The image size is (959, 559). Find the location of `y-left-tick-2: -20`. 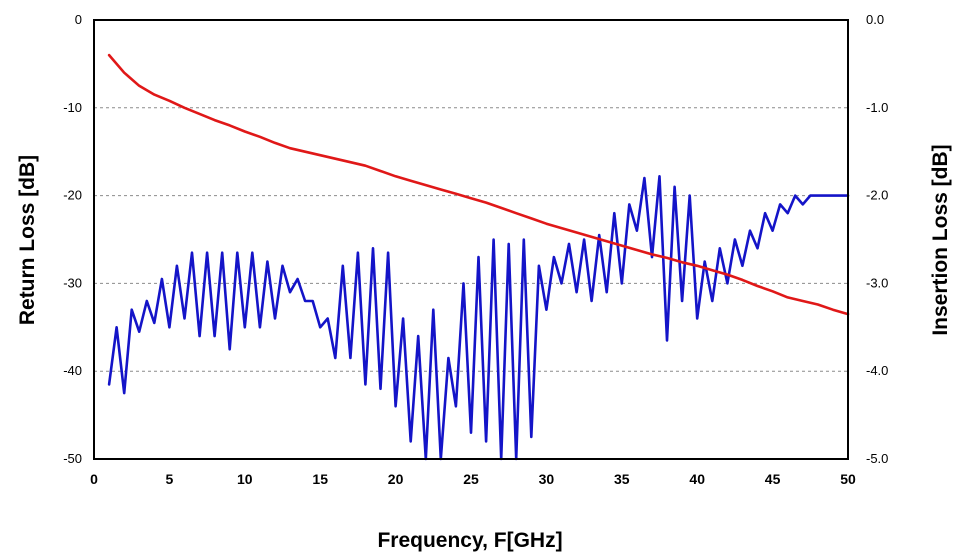

y-left-tick-2: -20 is located at coordinates (72, 195).